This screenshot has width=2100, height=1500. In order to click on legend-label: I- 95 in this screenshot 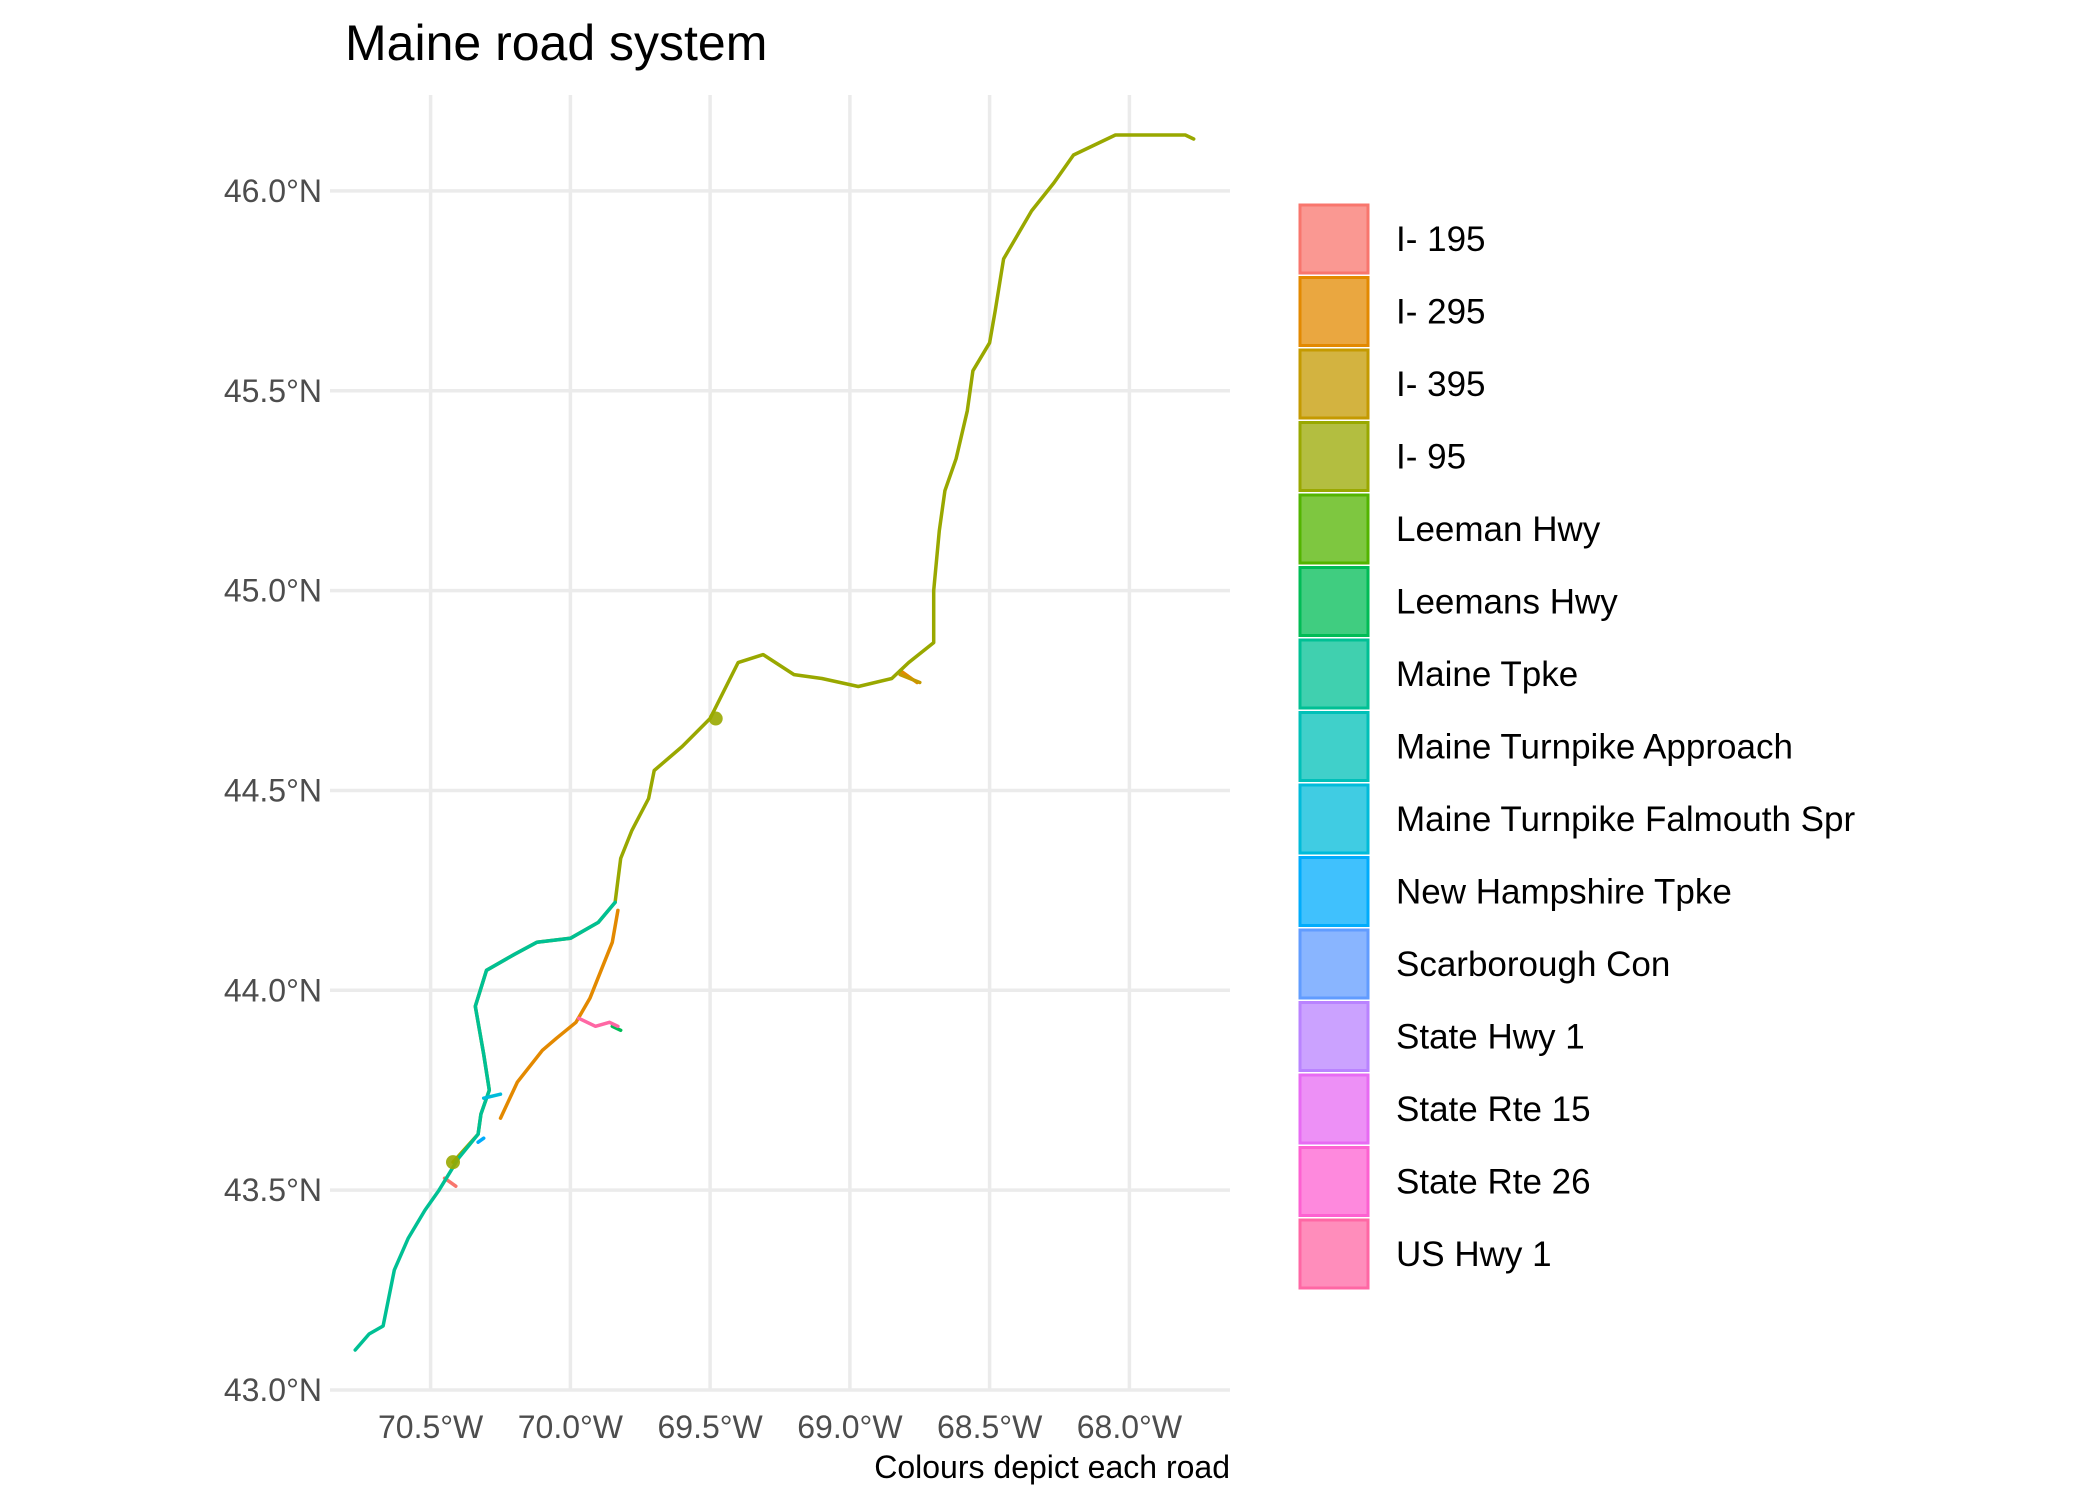, I will do `click(1431, 457)`.